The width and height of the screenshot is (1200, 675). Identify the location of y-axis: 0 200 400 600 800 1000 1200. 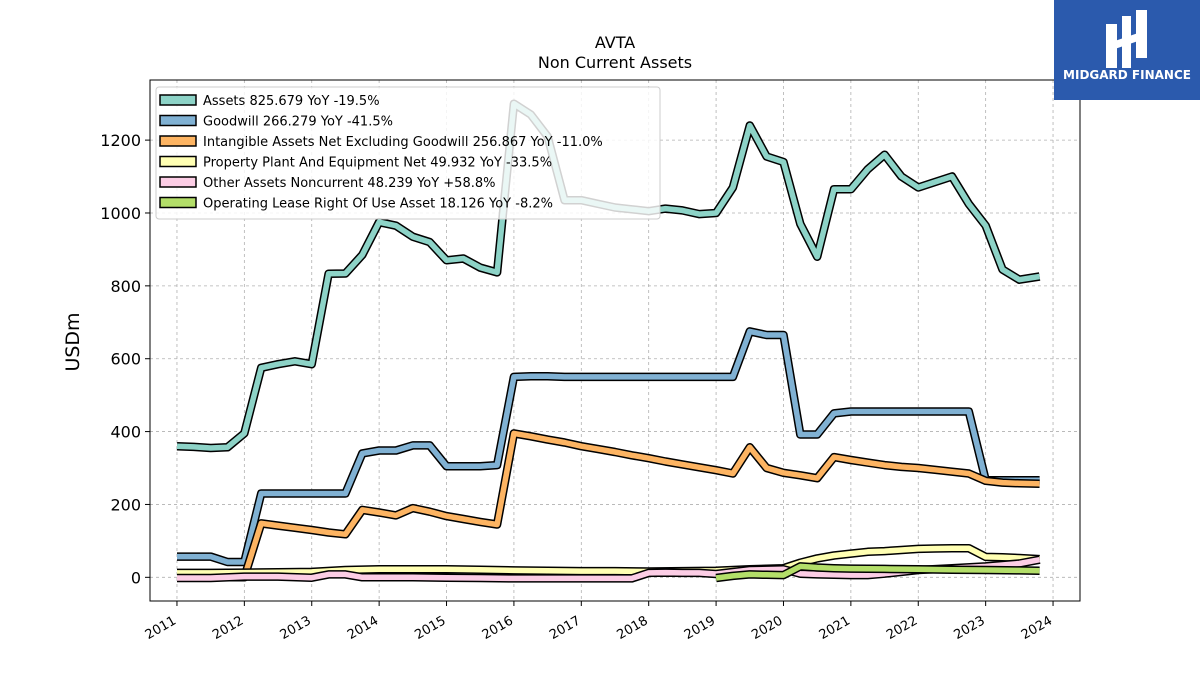
(125, 359).